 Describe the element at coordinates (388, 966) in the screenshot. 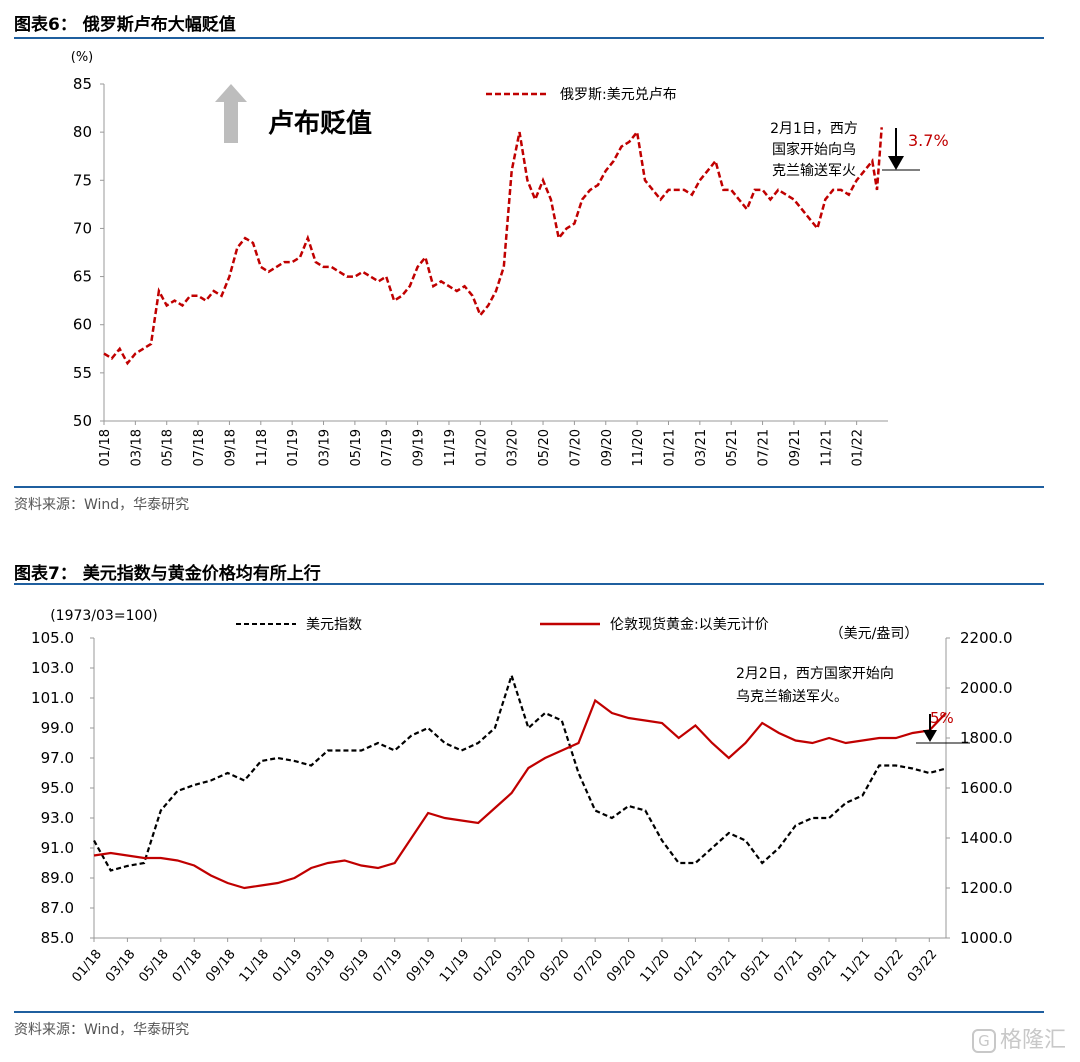

I see `x-tick-label: 07/19` at that location.